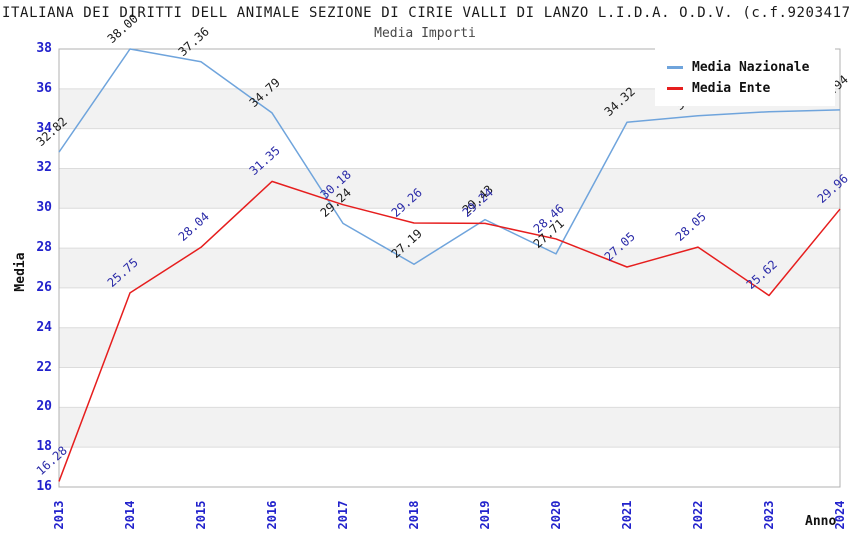 The width and height of the screenshot is (850, 550). I want to click on legend-item-media-nazionale: Media Nazionale, so click(747, 67).